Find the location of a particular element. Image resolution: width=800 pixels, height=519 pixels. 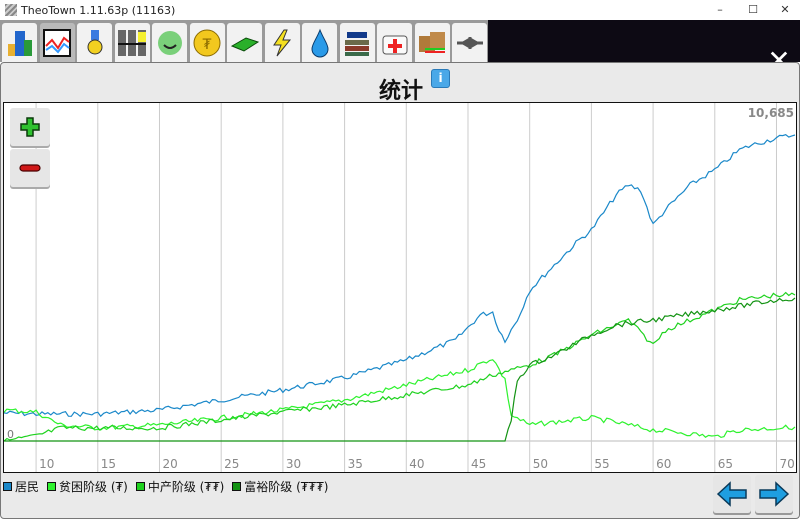

minus-icon is located at coordinates (30, 168).